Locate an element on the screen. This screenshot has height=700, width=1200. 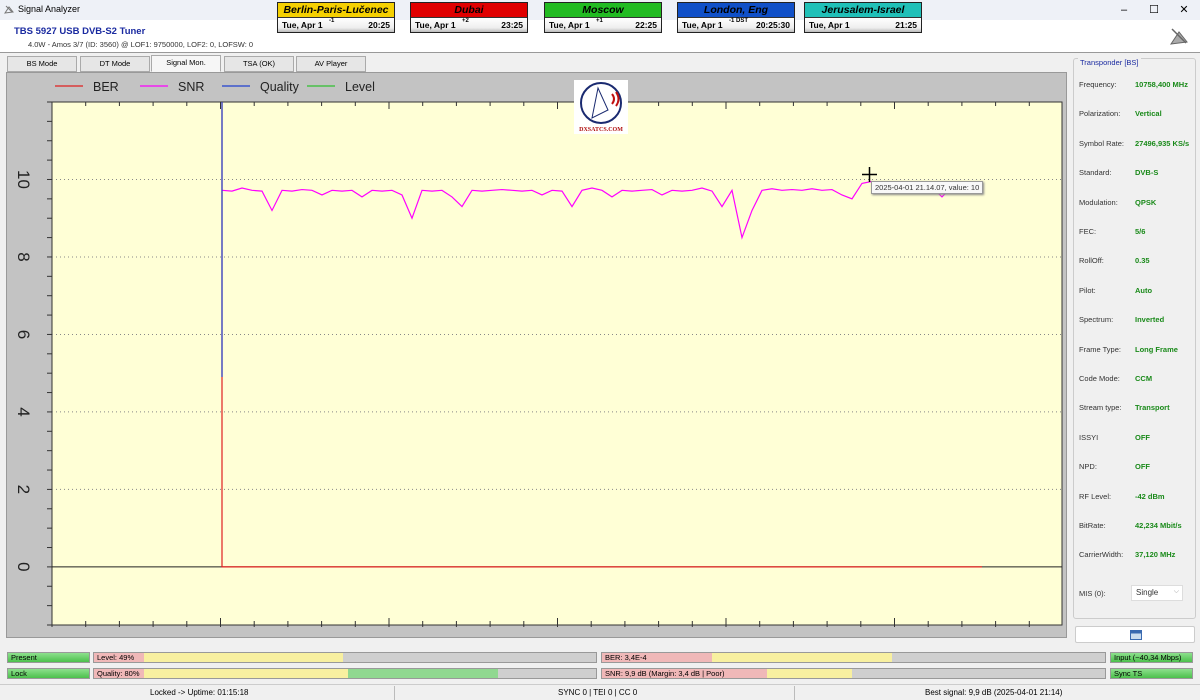
transponder-row: Standard: DVB-S is located at coordinates (1138, 172).